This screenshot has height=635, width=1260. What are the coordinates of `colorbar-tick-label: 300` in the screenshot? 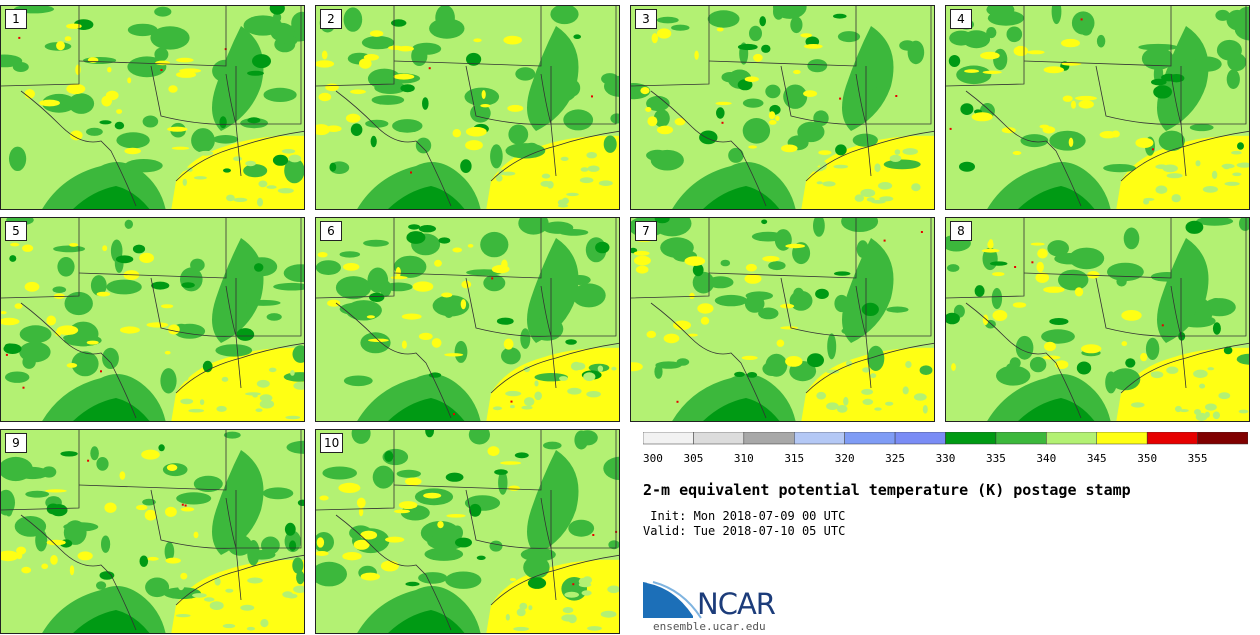 It's located at (653, 458).